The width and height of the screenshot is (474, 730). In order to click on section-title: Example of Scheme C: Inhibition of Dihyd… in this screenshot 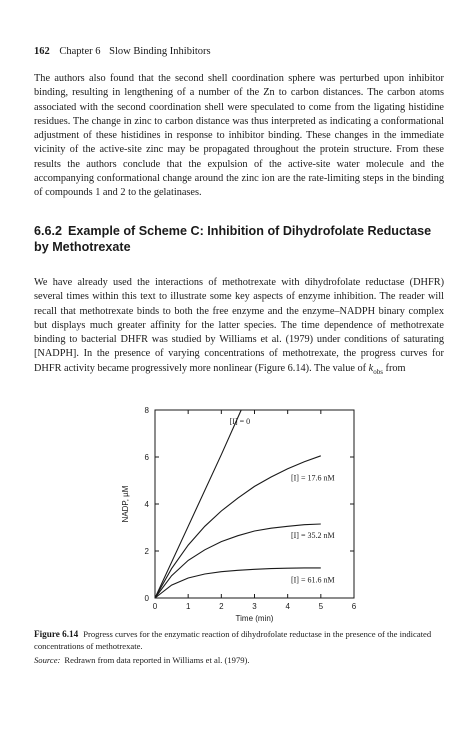, I will do `click(233, 239)`.